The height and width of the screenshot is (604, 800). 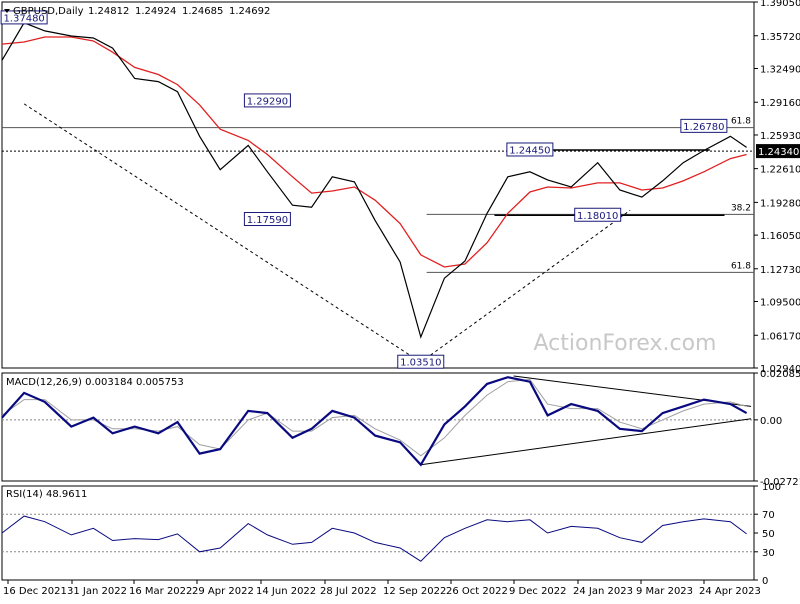 I want to click on x-tick-label: 16 Dec 2021, so click(x=35, y=591).